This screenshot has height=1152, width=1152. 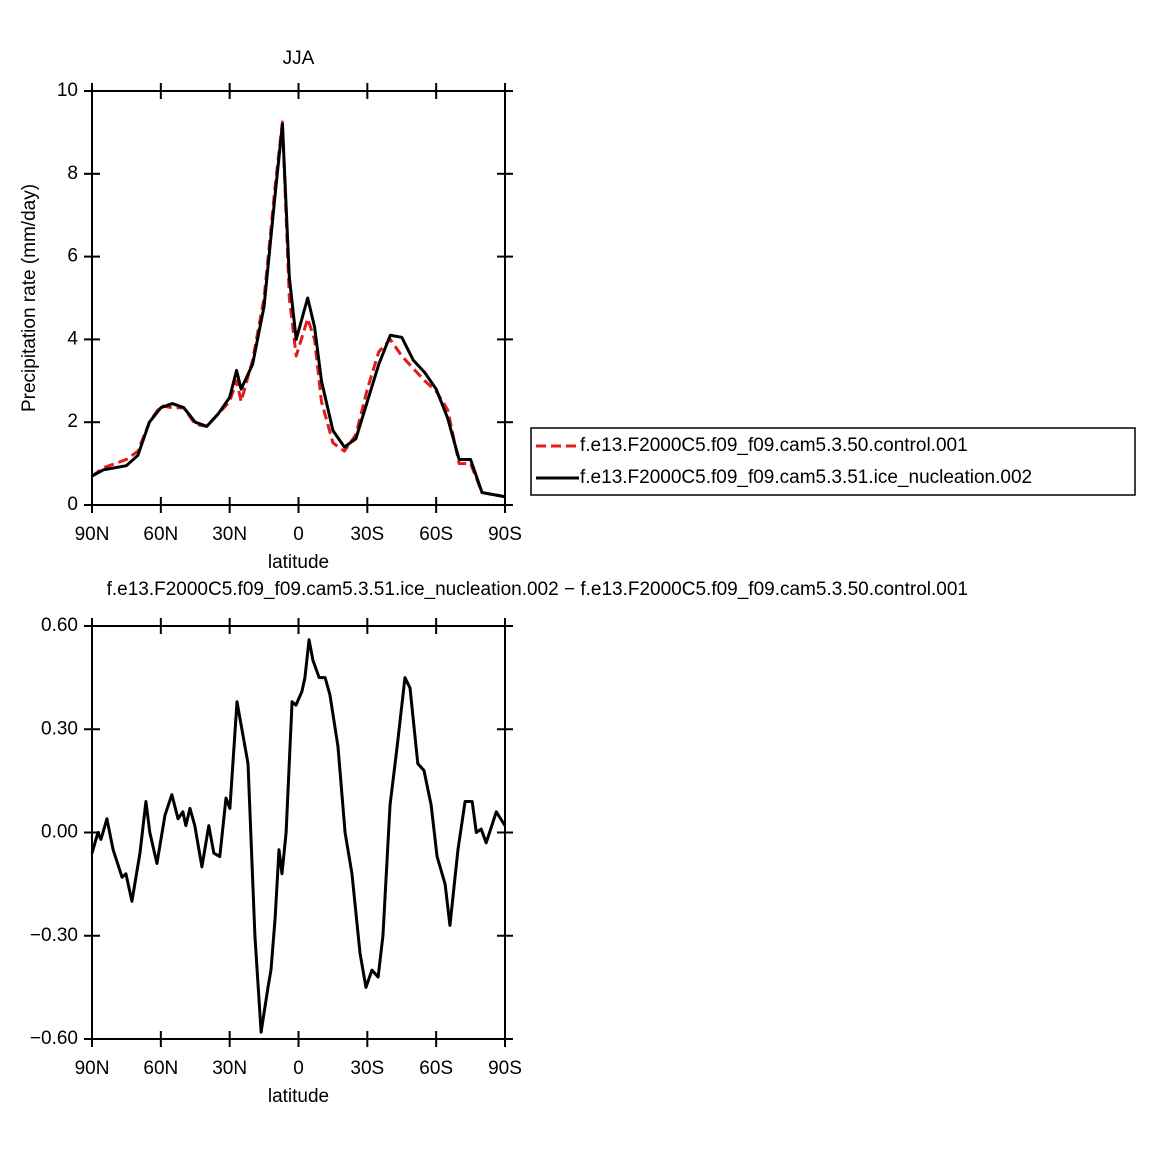 I want to click on chart-title: JJA, so click(x=299, y=58).